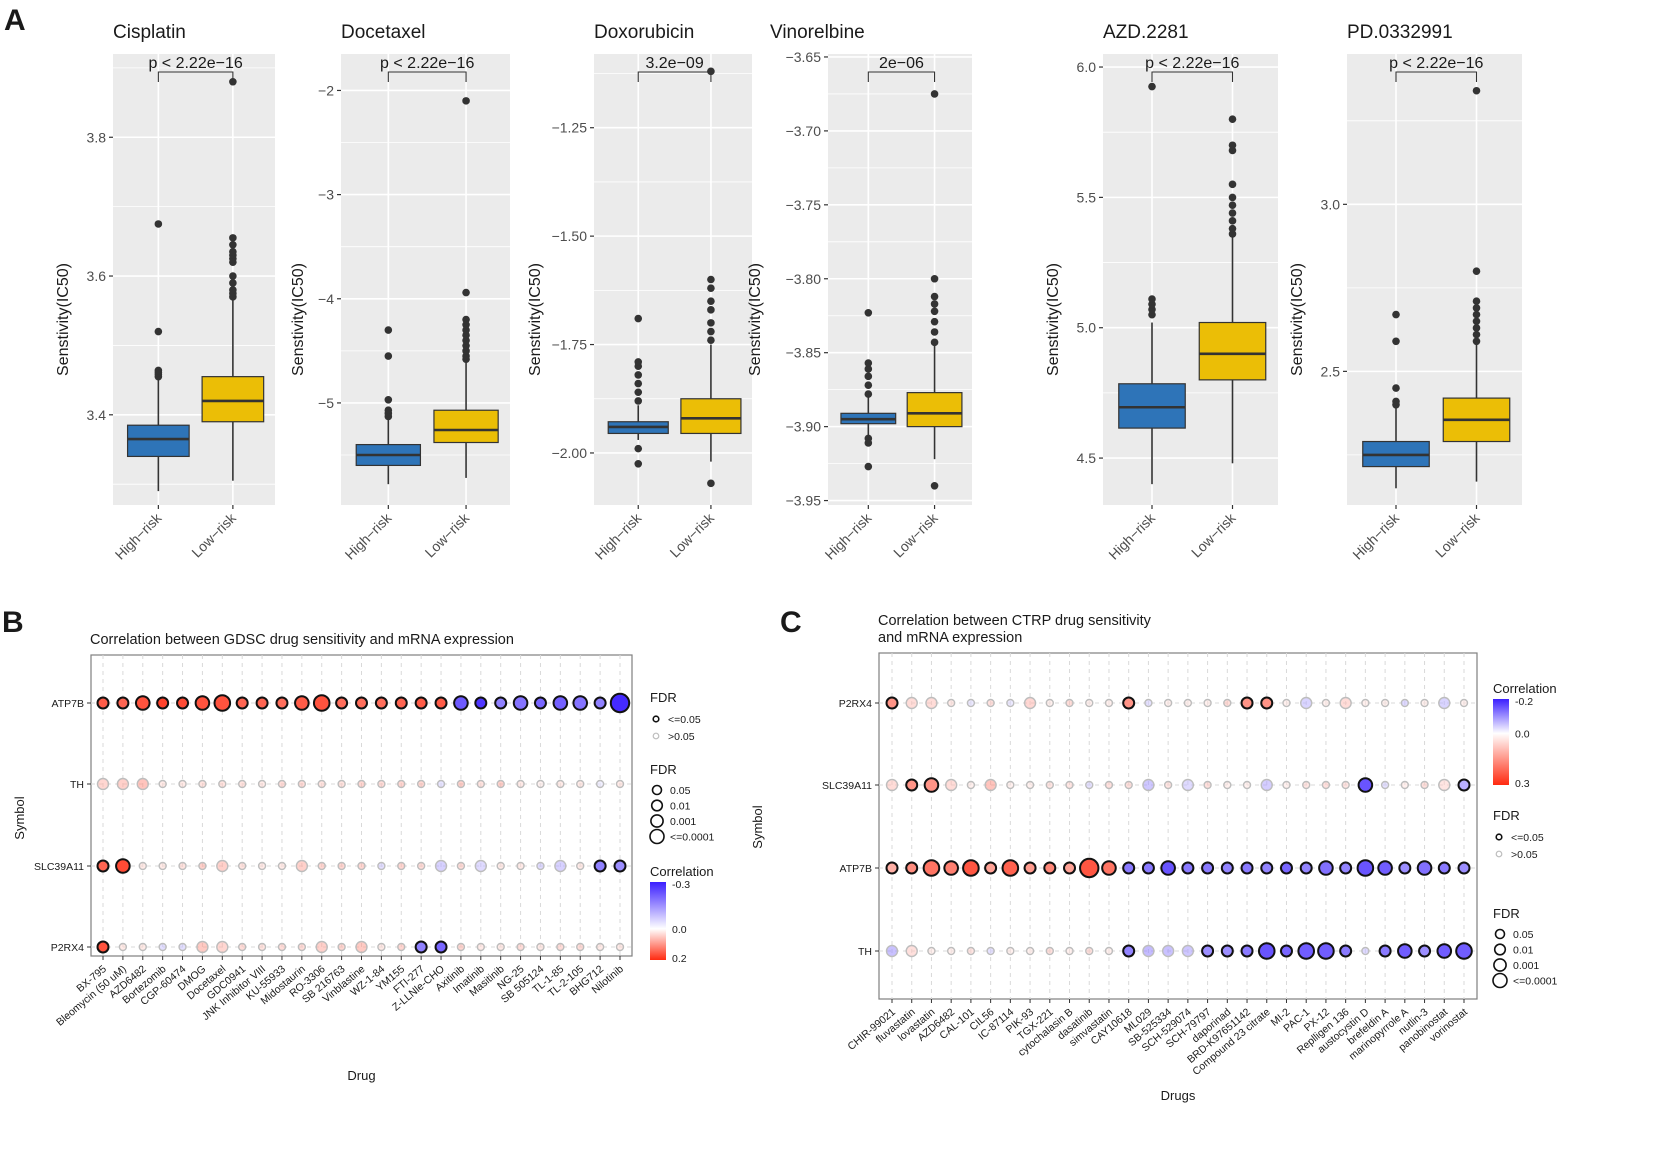  Describe the element at coordinates (427, 63) in the screenshot. I see `p-value-label: p < 2.22e−16` at that location.